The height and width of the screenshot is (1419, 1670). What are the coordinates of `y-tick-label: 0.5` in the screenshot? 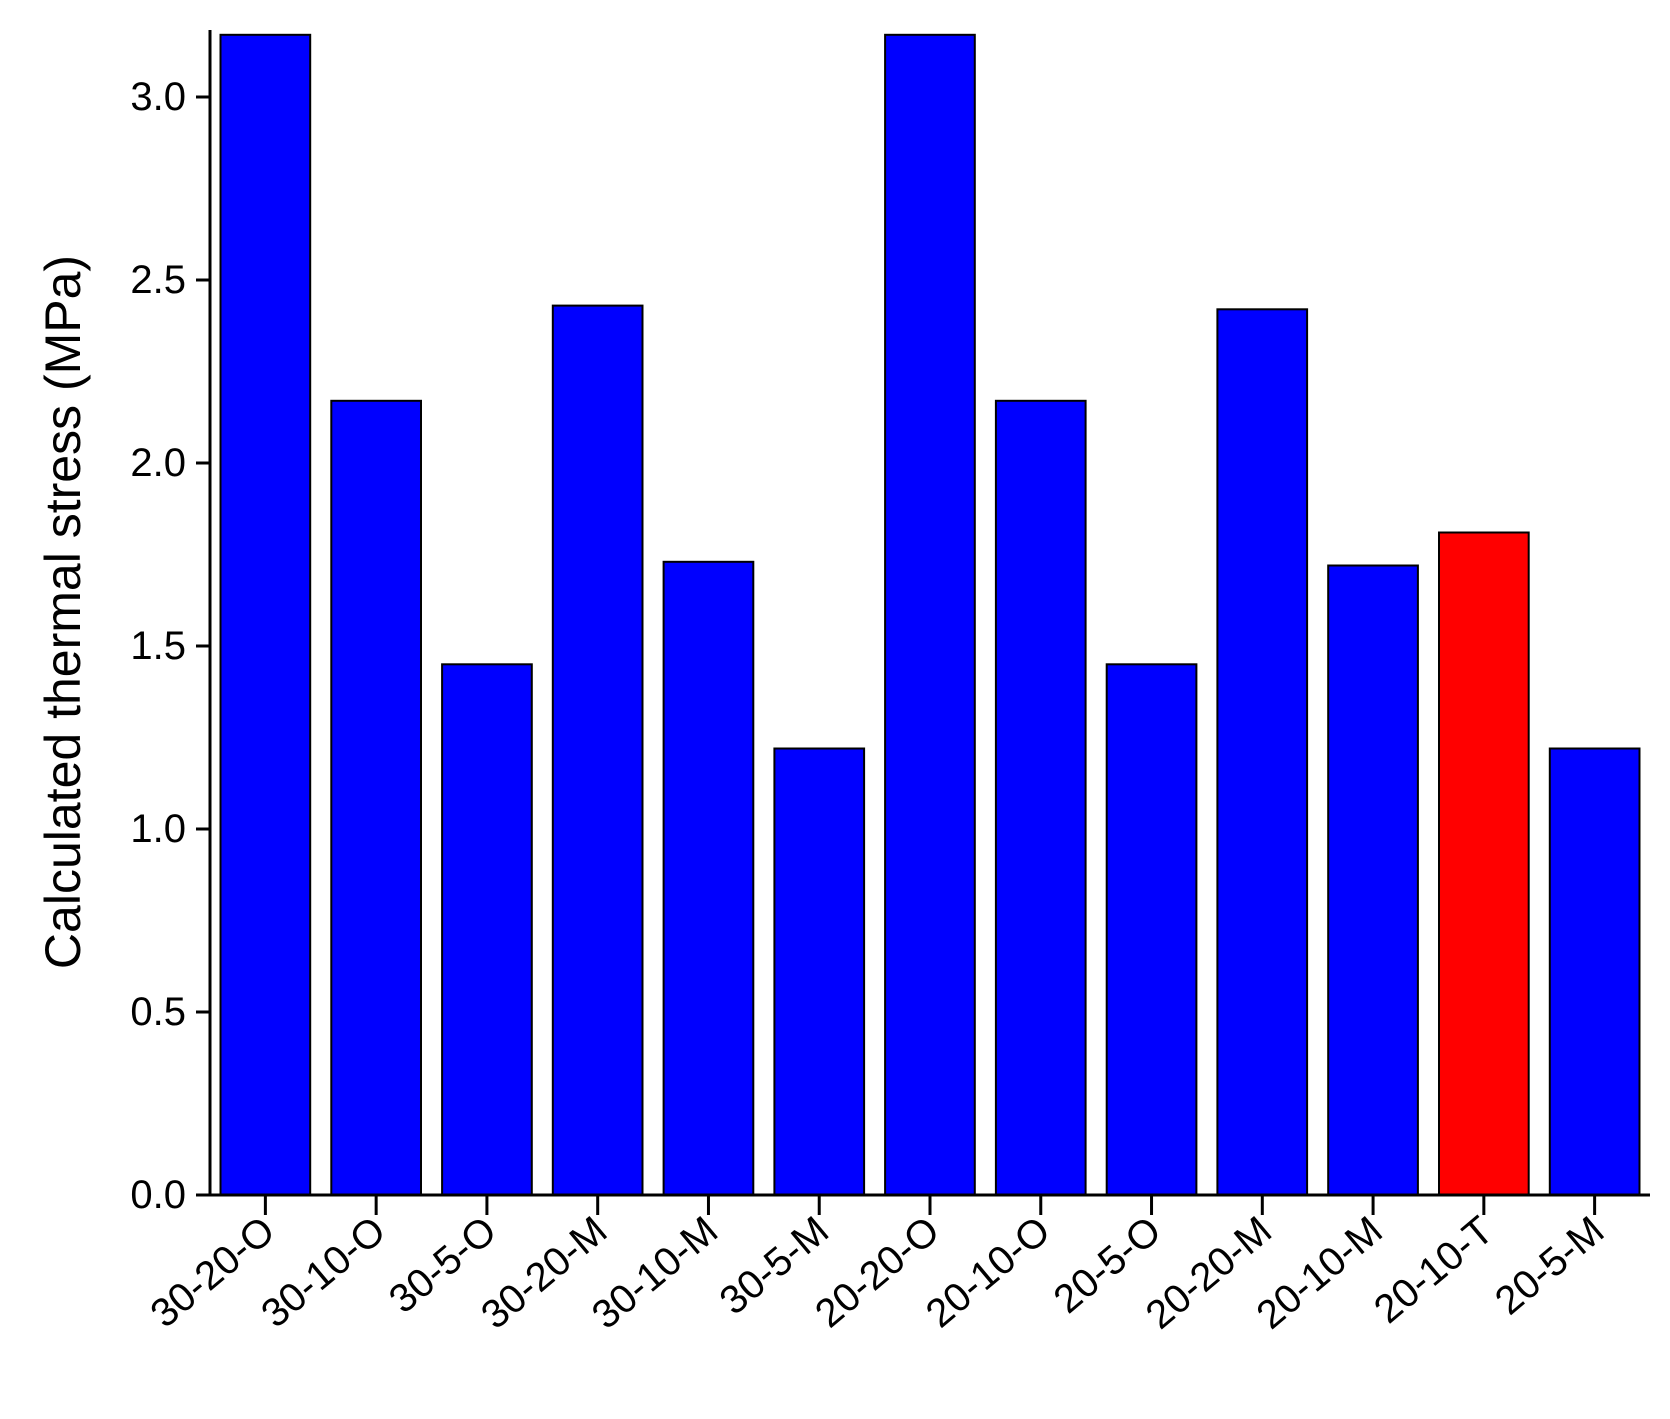 It's located at (158, 1012).